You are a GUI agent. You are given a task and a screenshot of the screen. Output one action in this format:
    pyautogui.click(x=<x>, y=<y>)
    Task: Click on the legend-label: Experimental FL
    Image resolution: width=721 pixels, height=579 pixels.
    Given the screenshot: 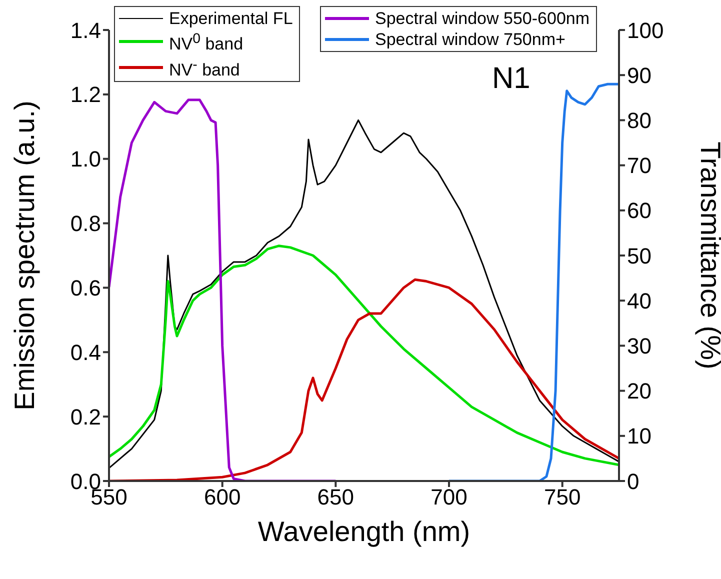 What is the action you would take?
    pyautogui.click(x=231, y=18)
    